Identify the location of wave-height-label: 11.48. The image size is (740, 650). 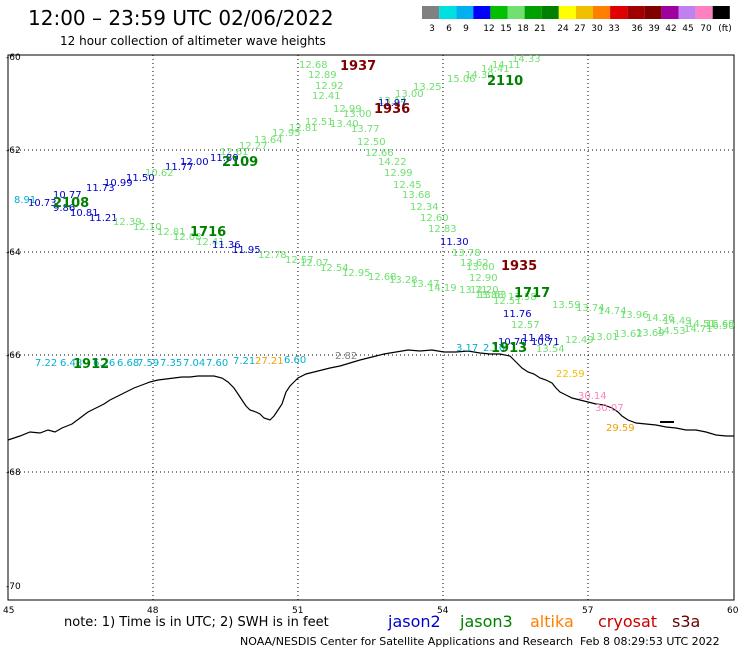
(536, 338).